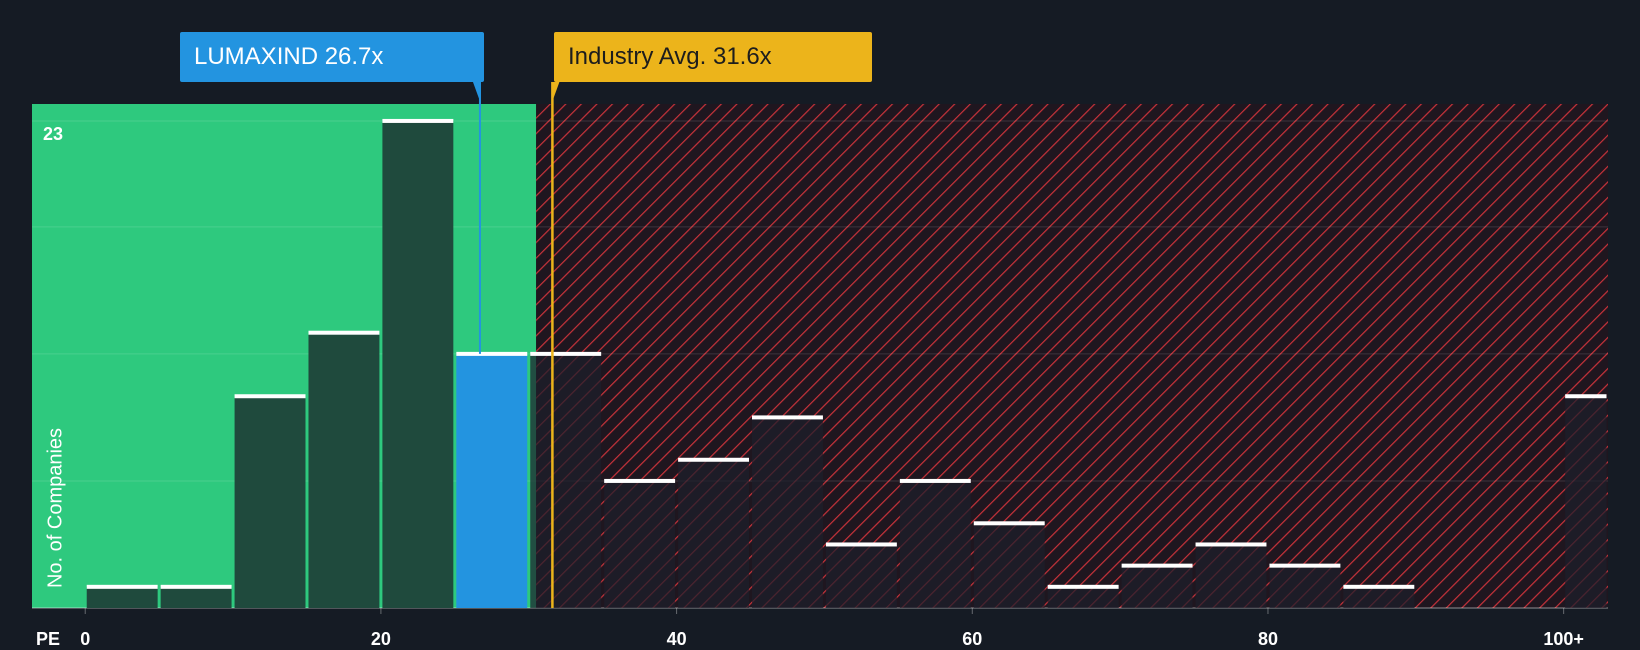 Image resolution: width=1640 pixels, height=650 pixels. Describe the element at coordinates (476, 93) in the screenshot. I see `company-callout-pointer` at that location.